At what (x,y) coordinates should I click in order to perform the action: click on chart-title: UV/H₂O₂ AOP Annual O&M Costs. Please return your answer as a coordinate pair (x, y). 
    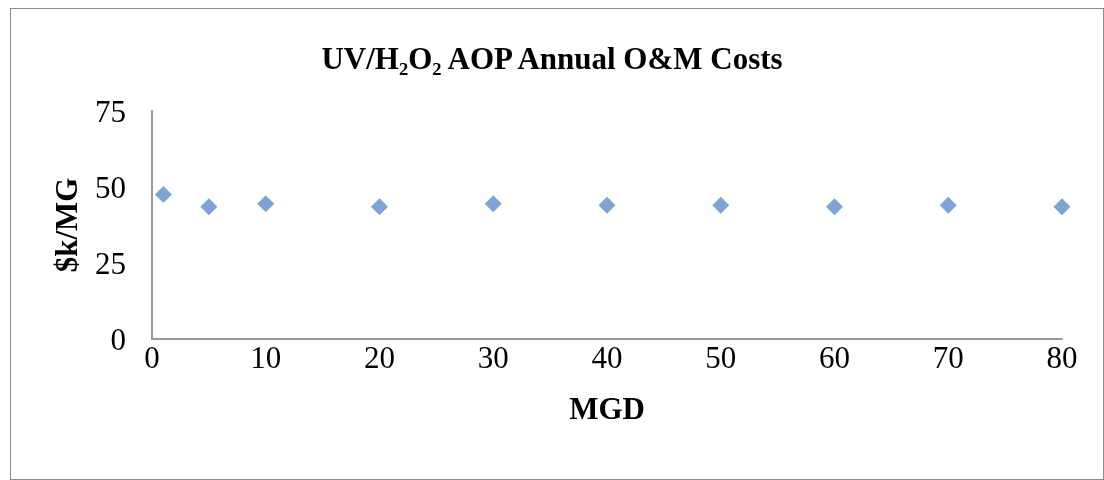
    Looking at the image, I should click on (552, 58).